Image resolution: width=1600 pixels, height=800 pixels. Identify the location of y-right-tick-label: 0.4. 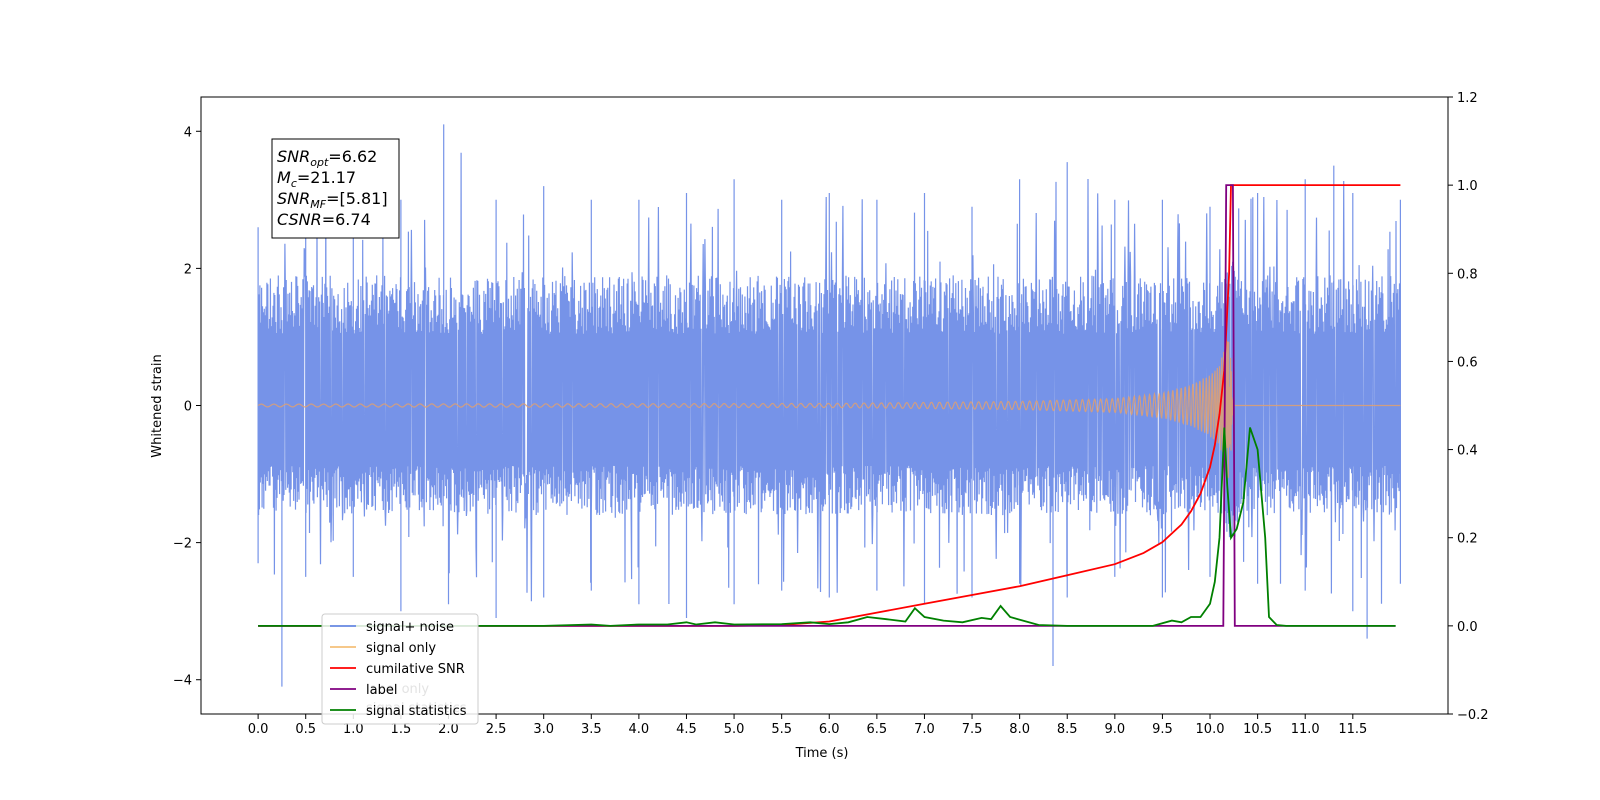
(1467, 451).